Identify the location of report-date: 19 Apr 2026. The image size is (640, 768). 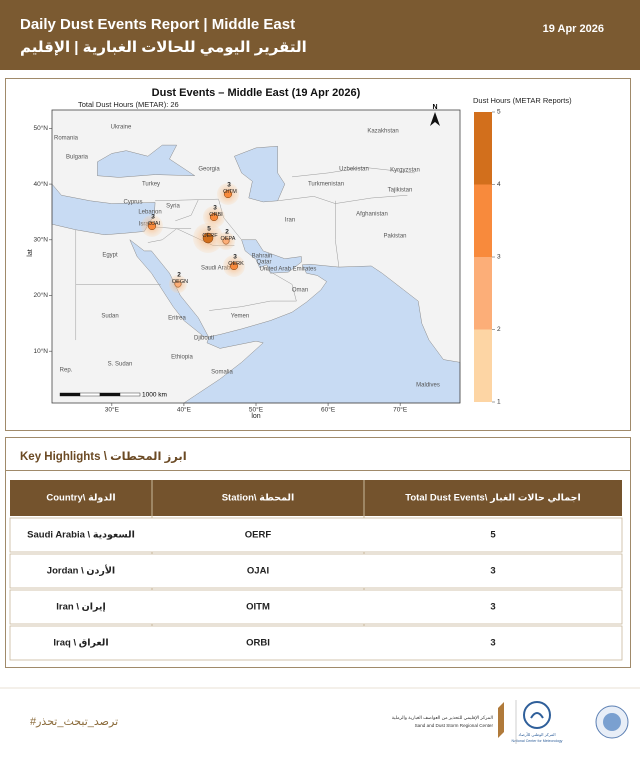
(573, 29).